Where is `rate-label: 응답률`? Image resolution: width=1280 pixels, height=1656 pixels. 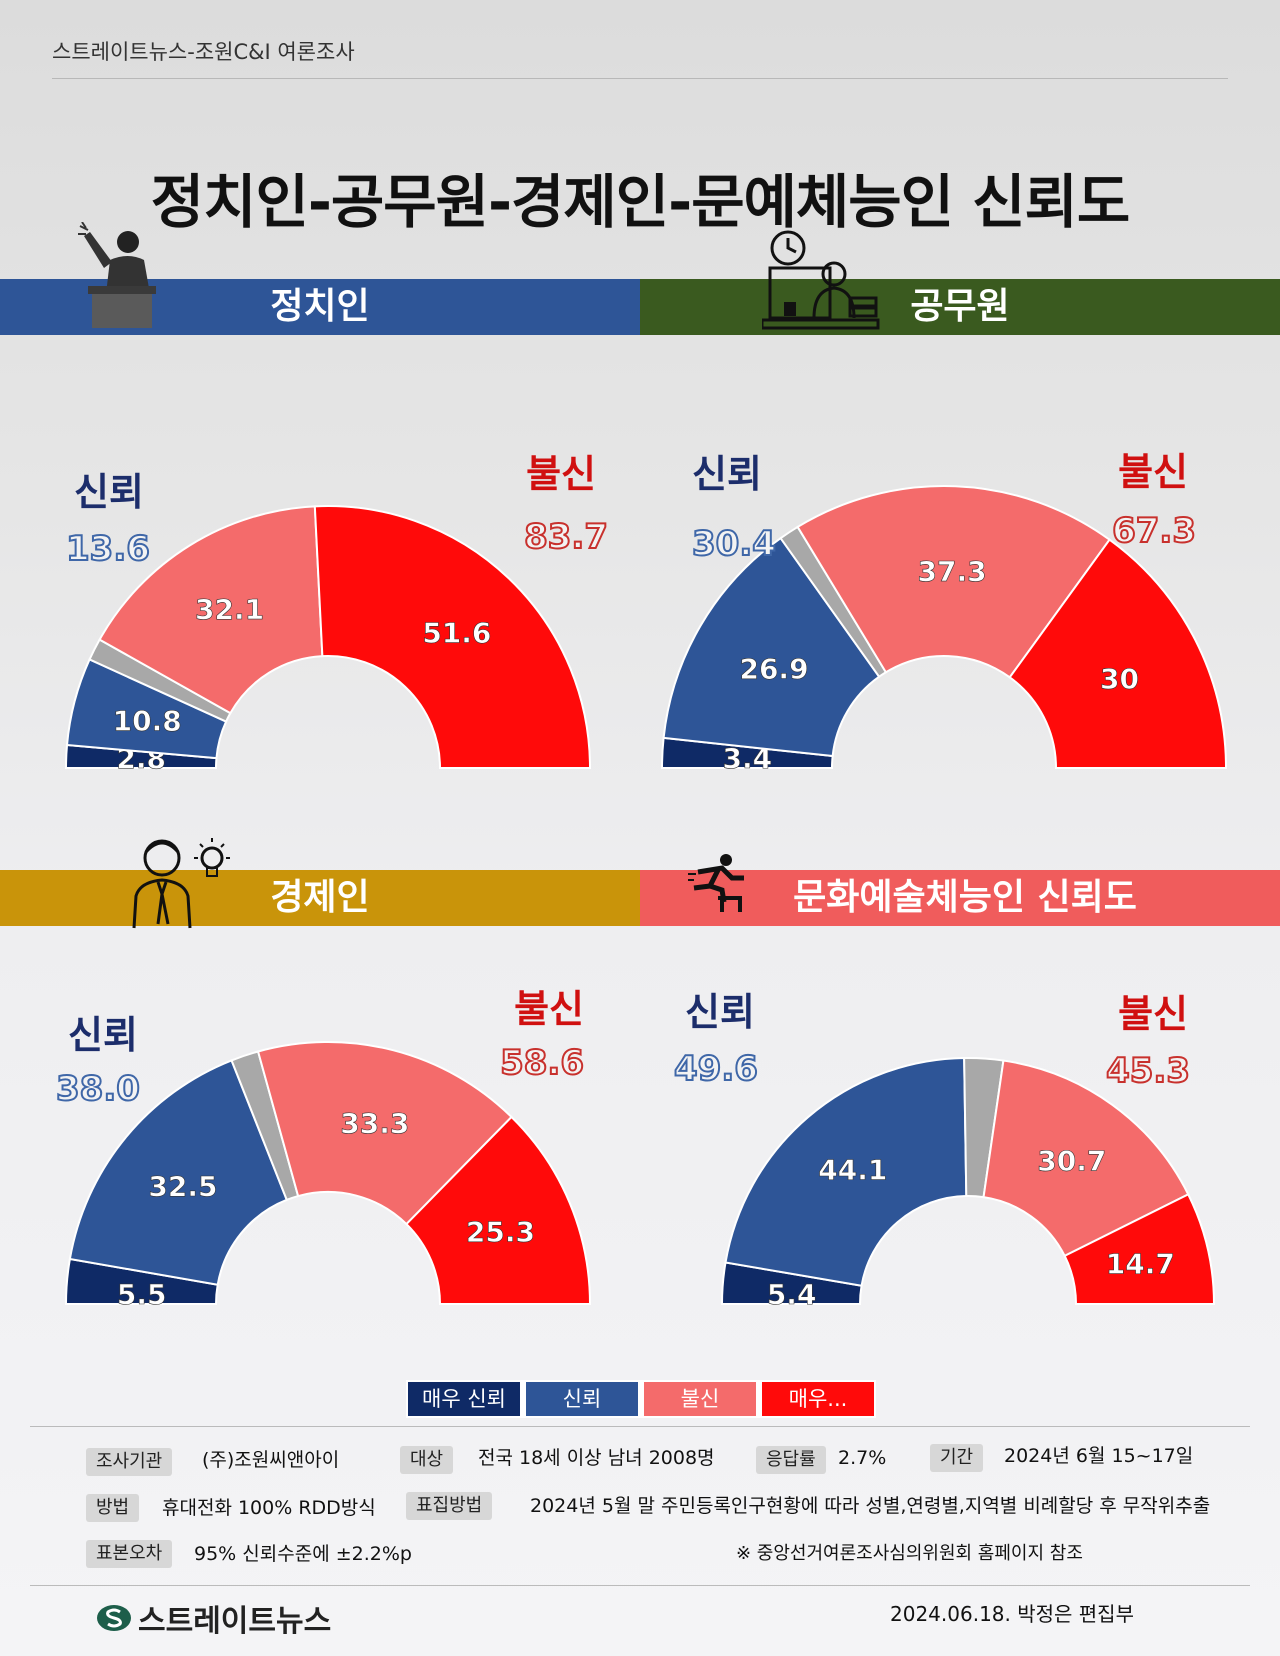 rate-label: 응답률 is located at coordinates (791, 1460).